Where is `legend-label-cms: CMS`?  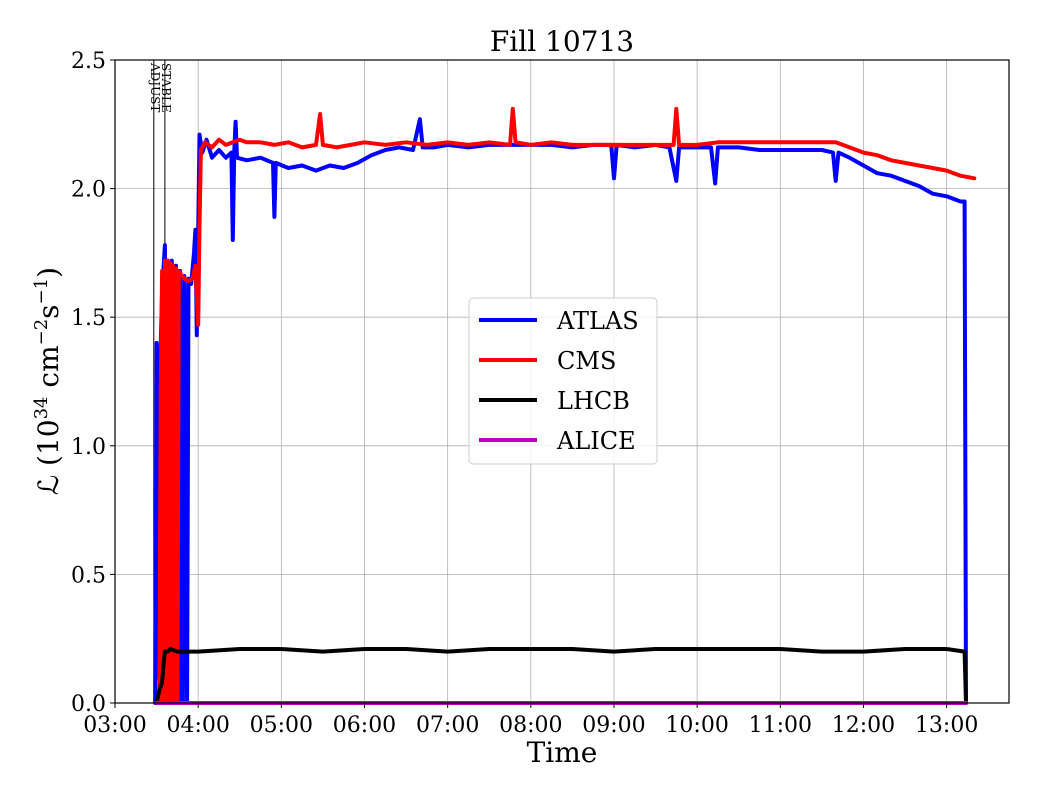
legend-label-cms: CMS is located at coordinates (586, 361).